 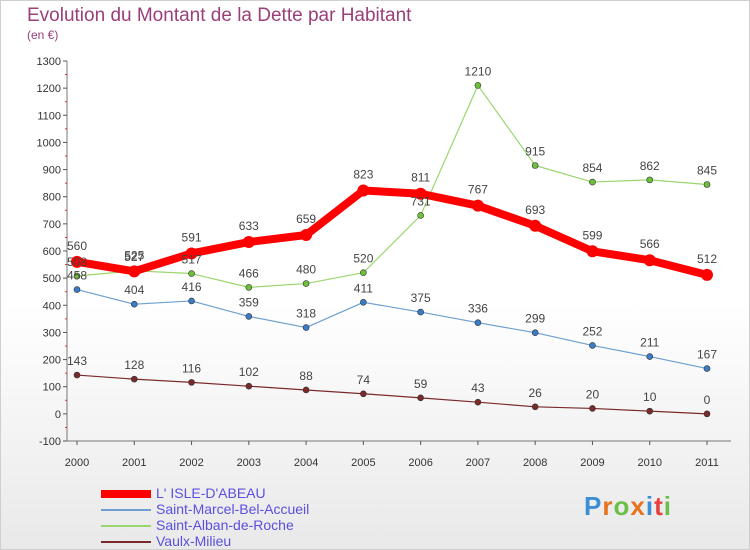 What do you see at coordinates (306, 463) in the screenshot?
I see `x-tick-label: 2004` at bounding box center [306, 463].